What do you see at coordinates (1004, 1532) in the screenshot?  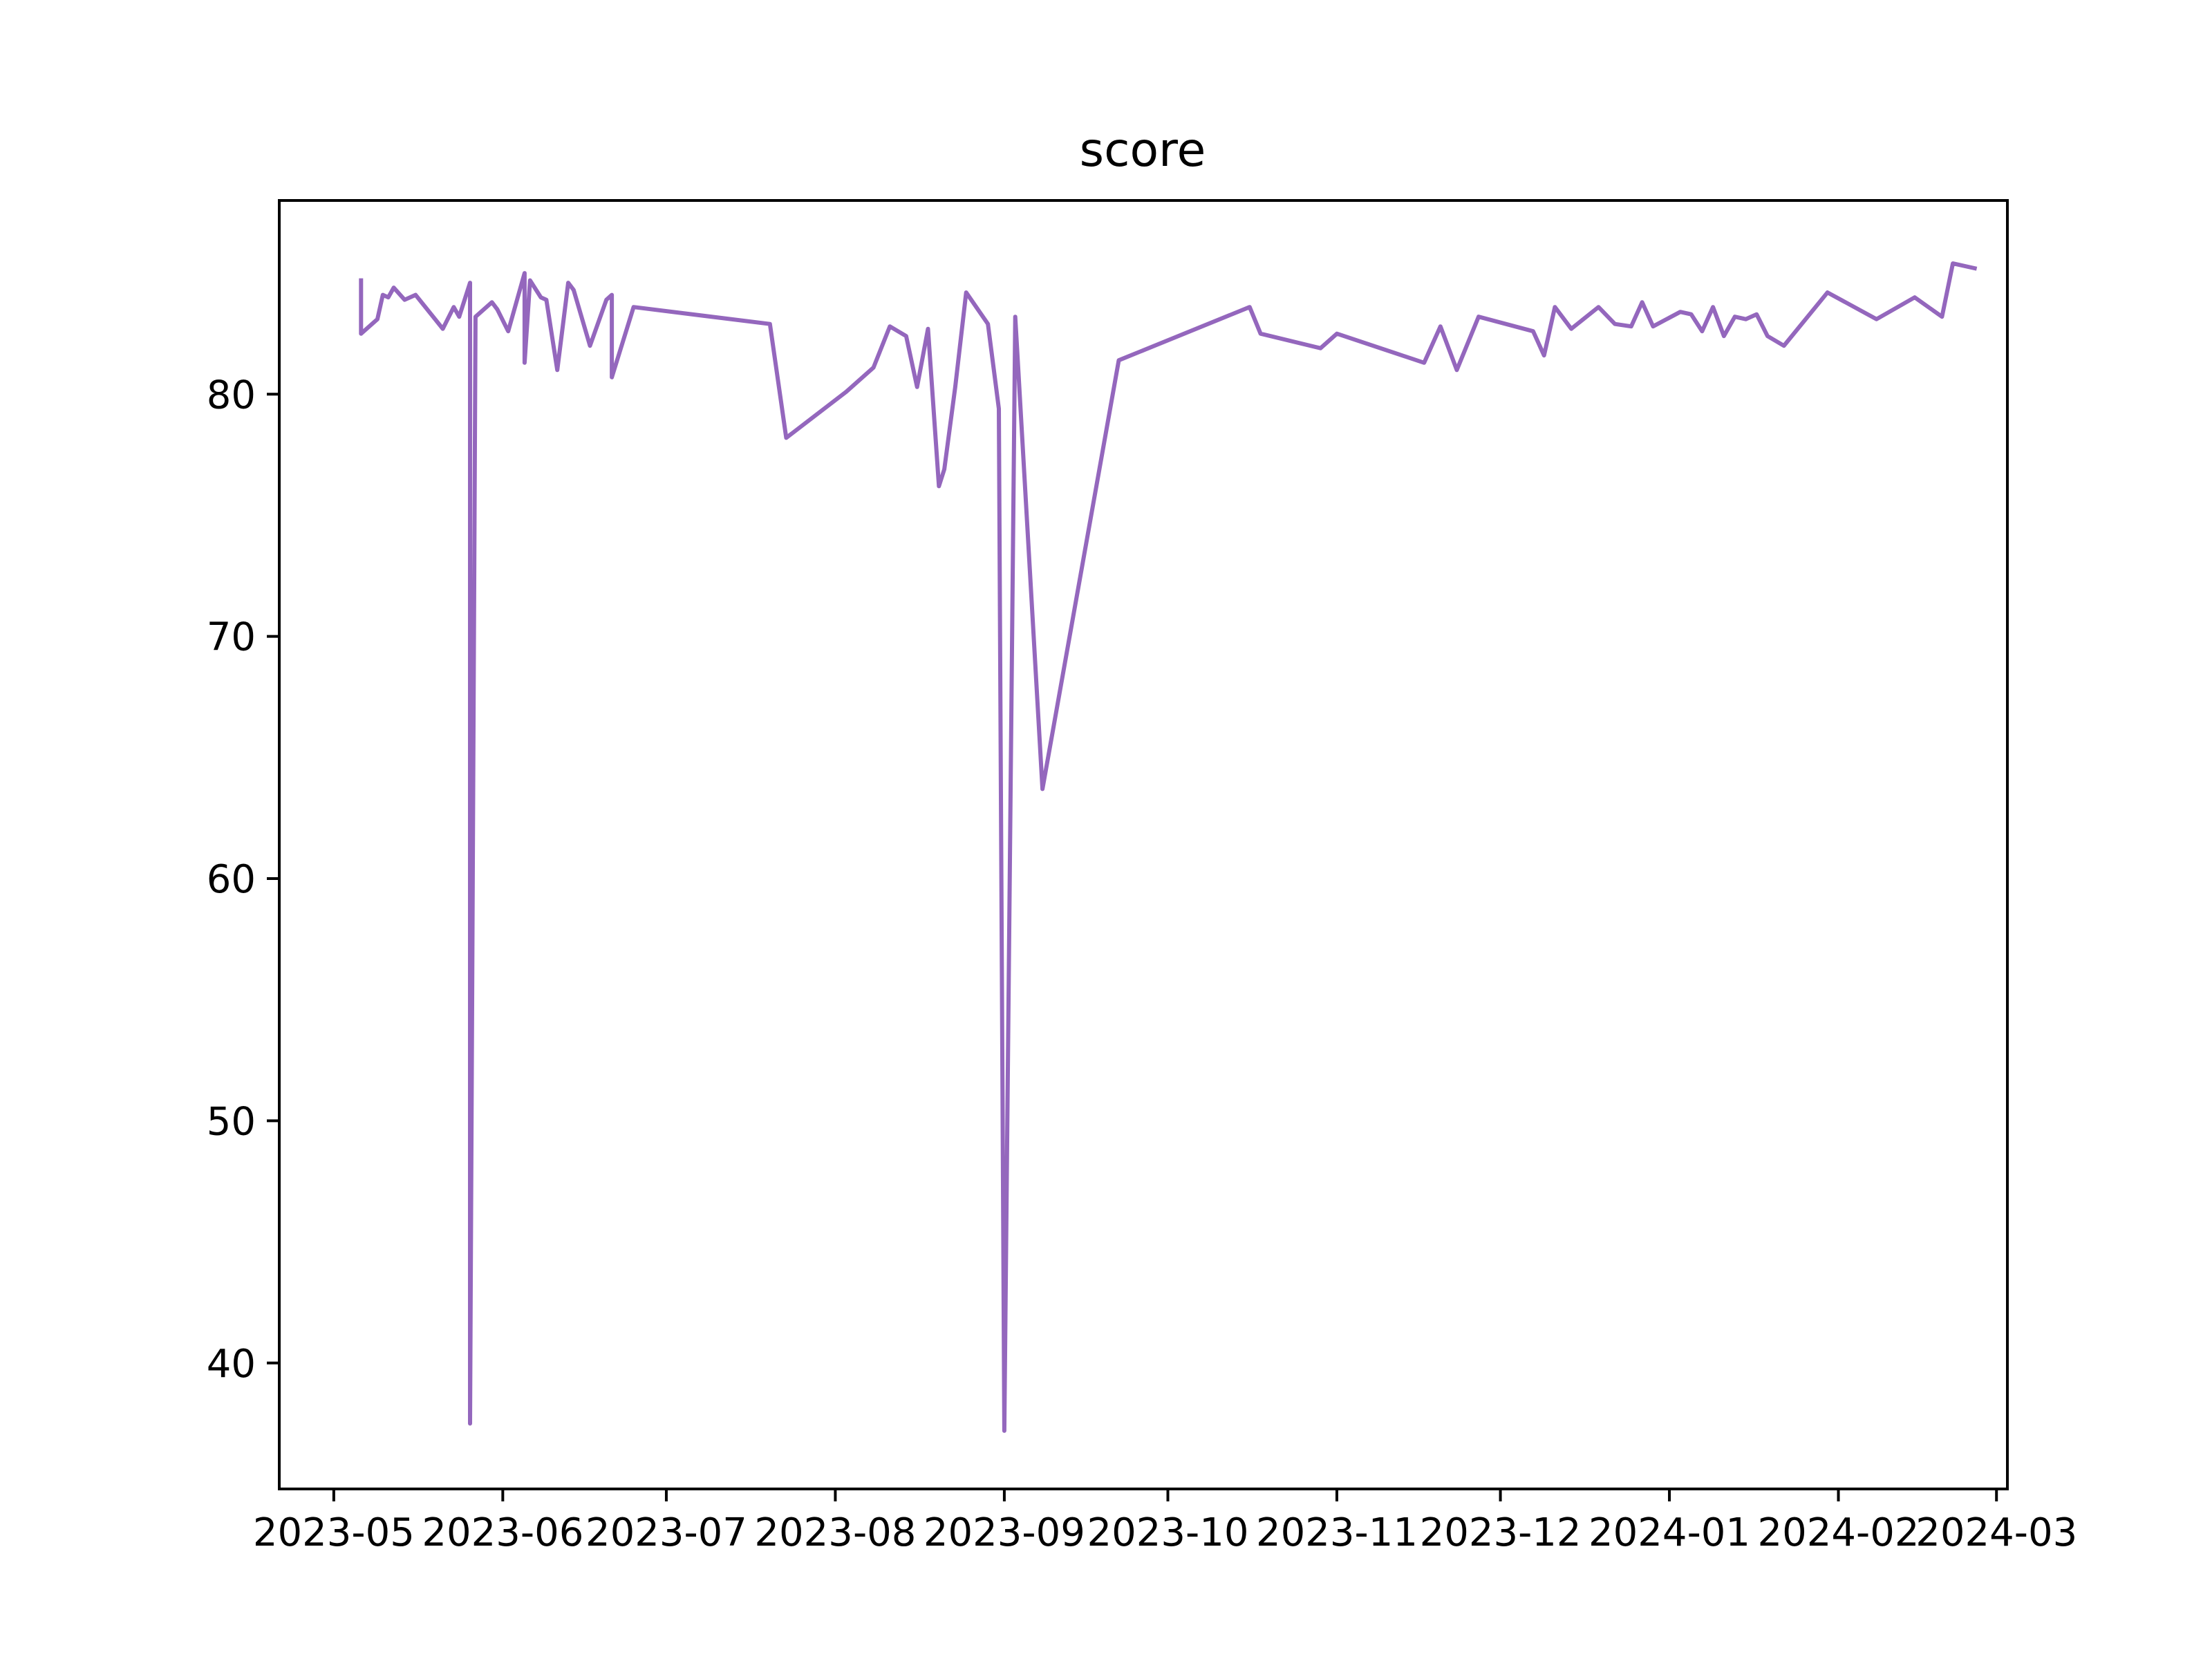 I see `x-tick-label: 2023-09` at bounding box center [1004, 1532].